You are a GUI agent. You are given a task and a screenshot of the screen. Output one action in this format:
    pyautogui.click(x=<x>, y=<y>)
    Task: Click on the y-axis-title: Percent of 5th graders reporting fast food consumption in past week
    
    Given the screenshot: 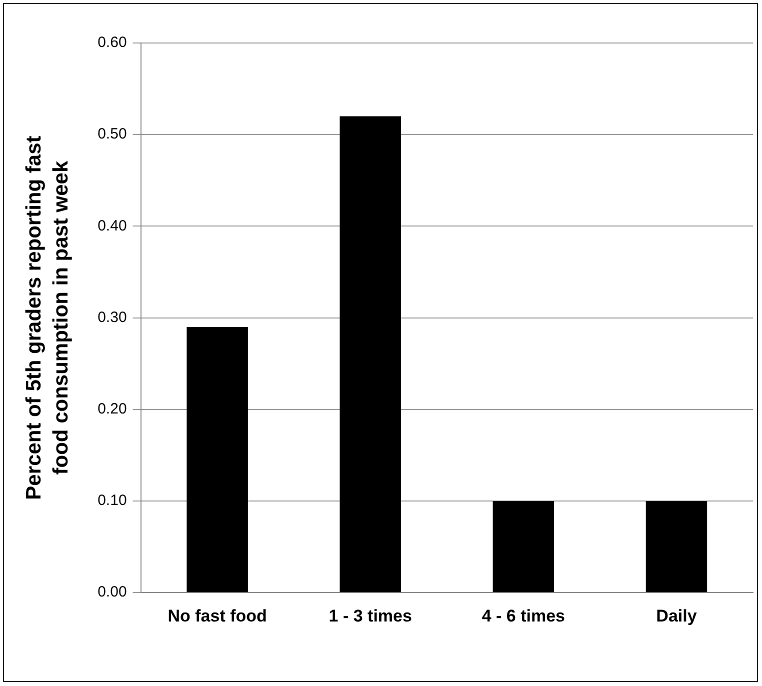 What is the action you would take?
    pyautogui.click(x=47, y=318)
    